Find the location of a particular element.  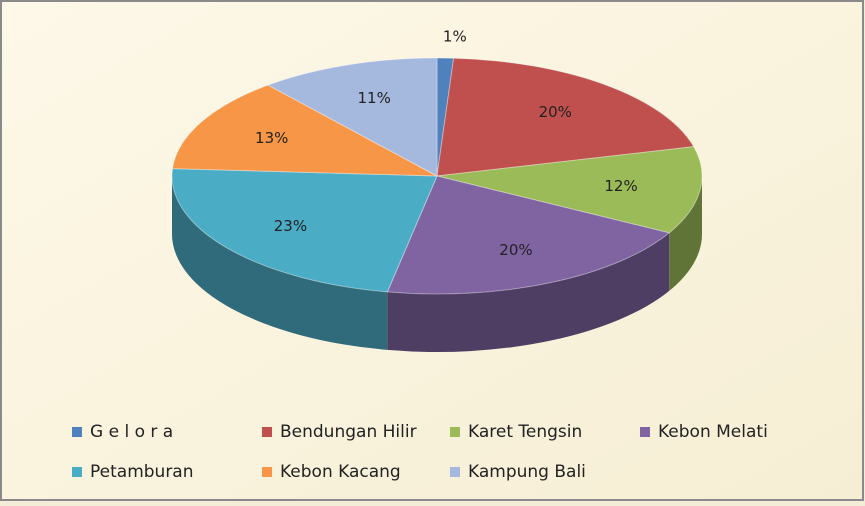

data-label: 1% is located at coordinates (455, 36).